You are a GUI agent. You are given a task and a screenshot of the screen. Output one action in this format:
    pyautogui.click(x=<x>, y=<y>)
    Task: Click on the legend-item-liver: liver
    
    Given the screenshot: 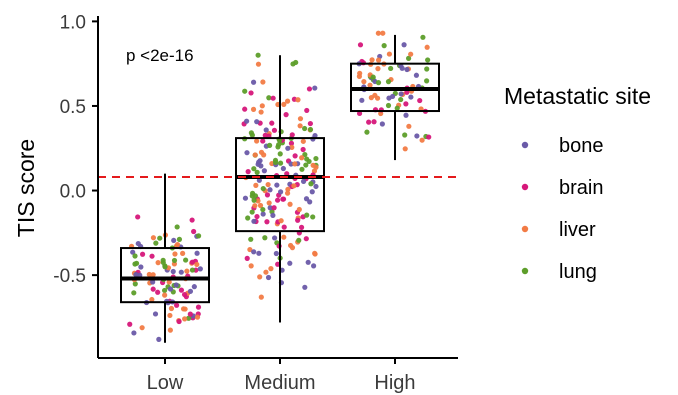 What is the action you would take?
    pyautogui.click(x=558, y=230)
    